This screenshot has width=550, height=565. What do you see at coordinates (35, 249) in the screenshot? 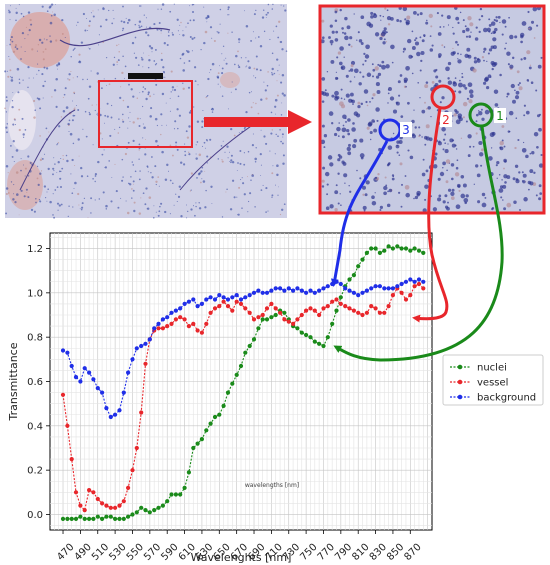
I see `y-tick-label: 1.2` at bounding box center [35, 249].